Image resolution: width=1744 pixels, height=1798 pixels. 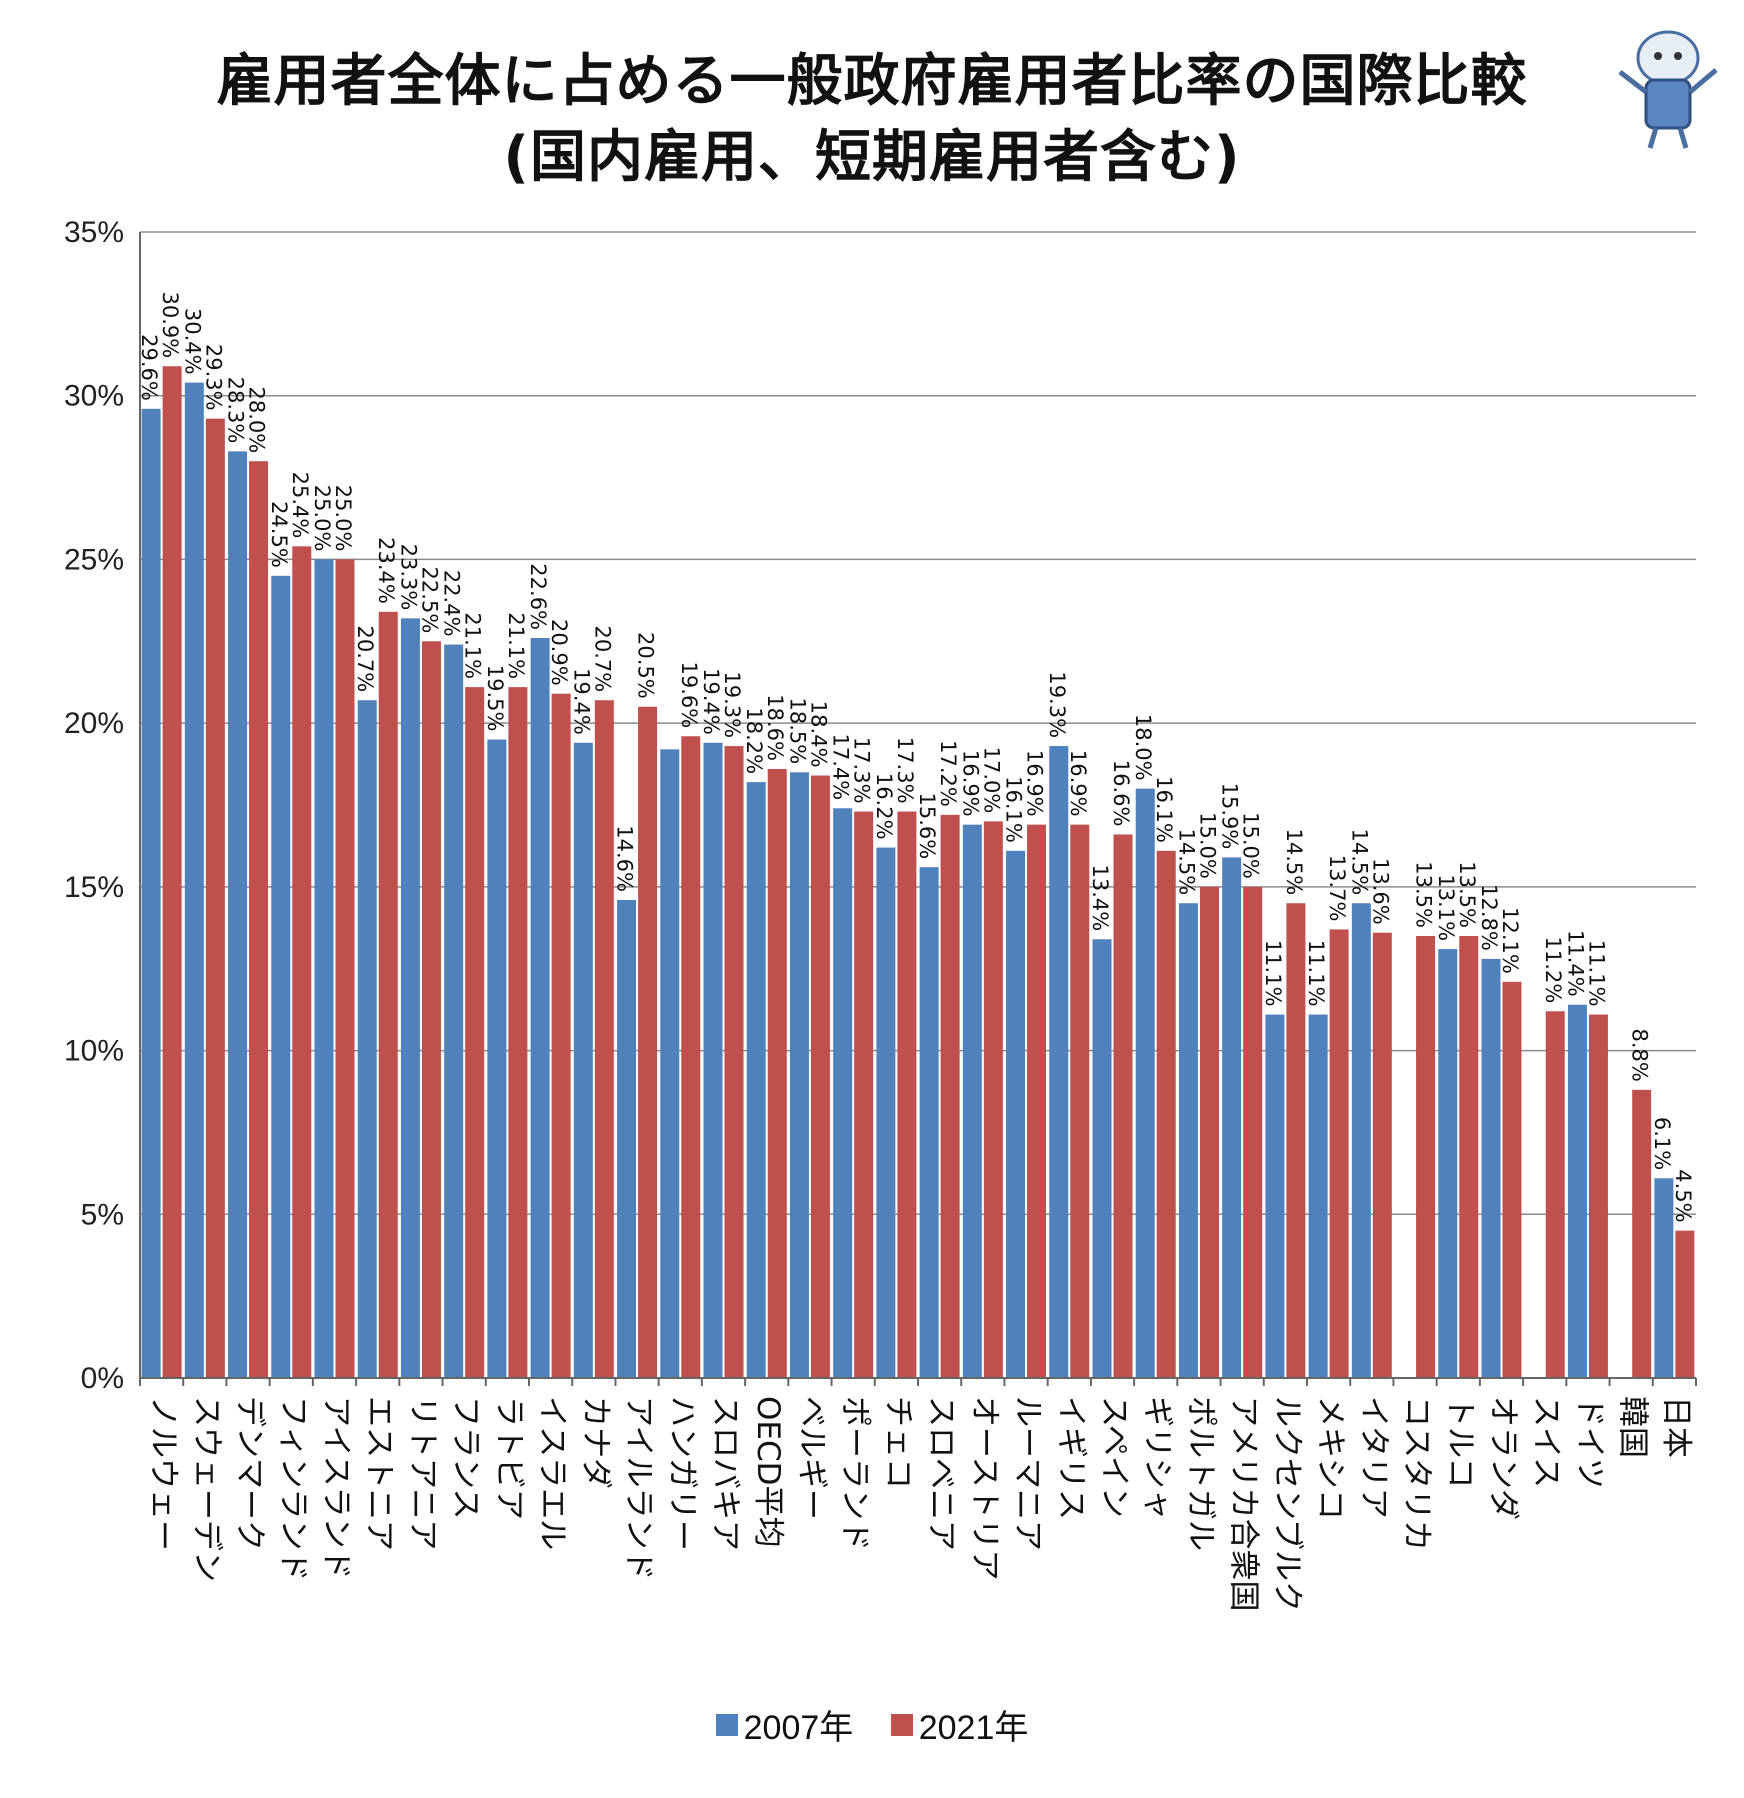 I want to click on category-label: アイルランド, so click(x=639, y=1488).